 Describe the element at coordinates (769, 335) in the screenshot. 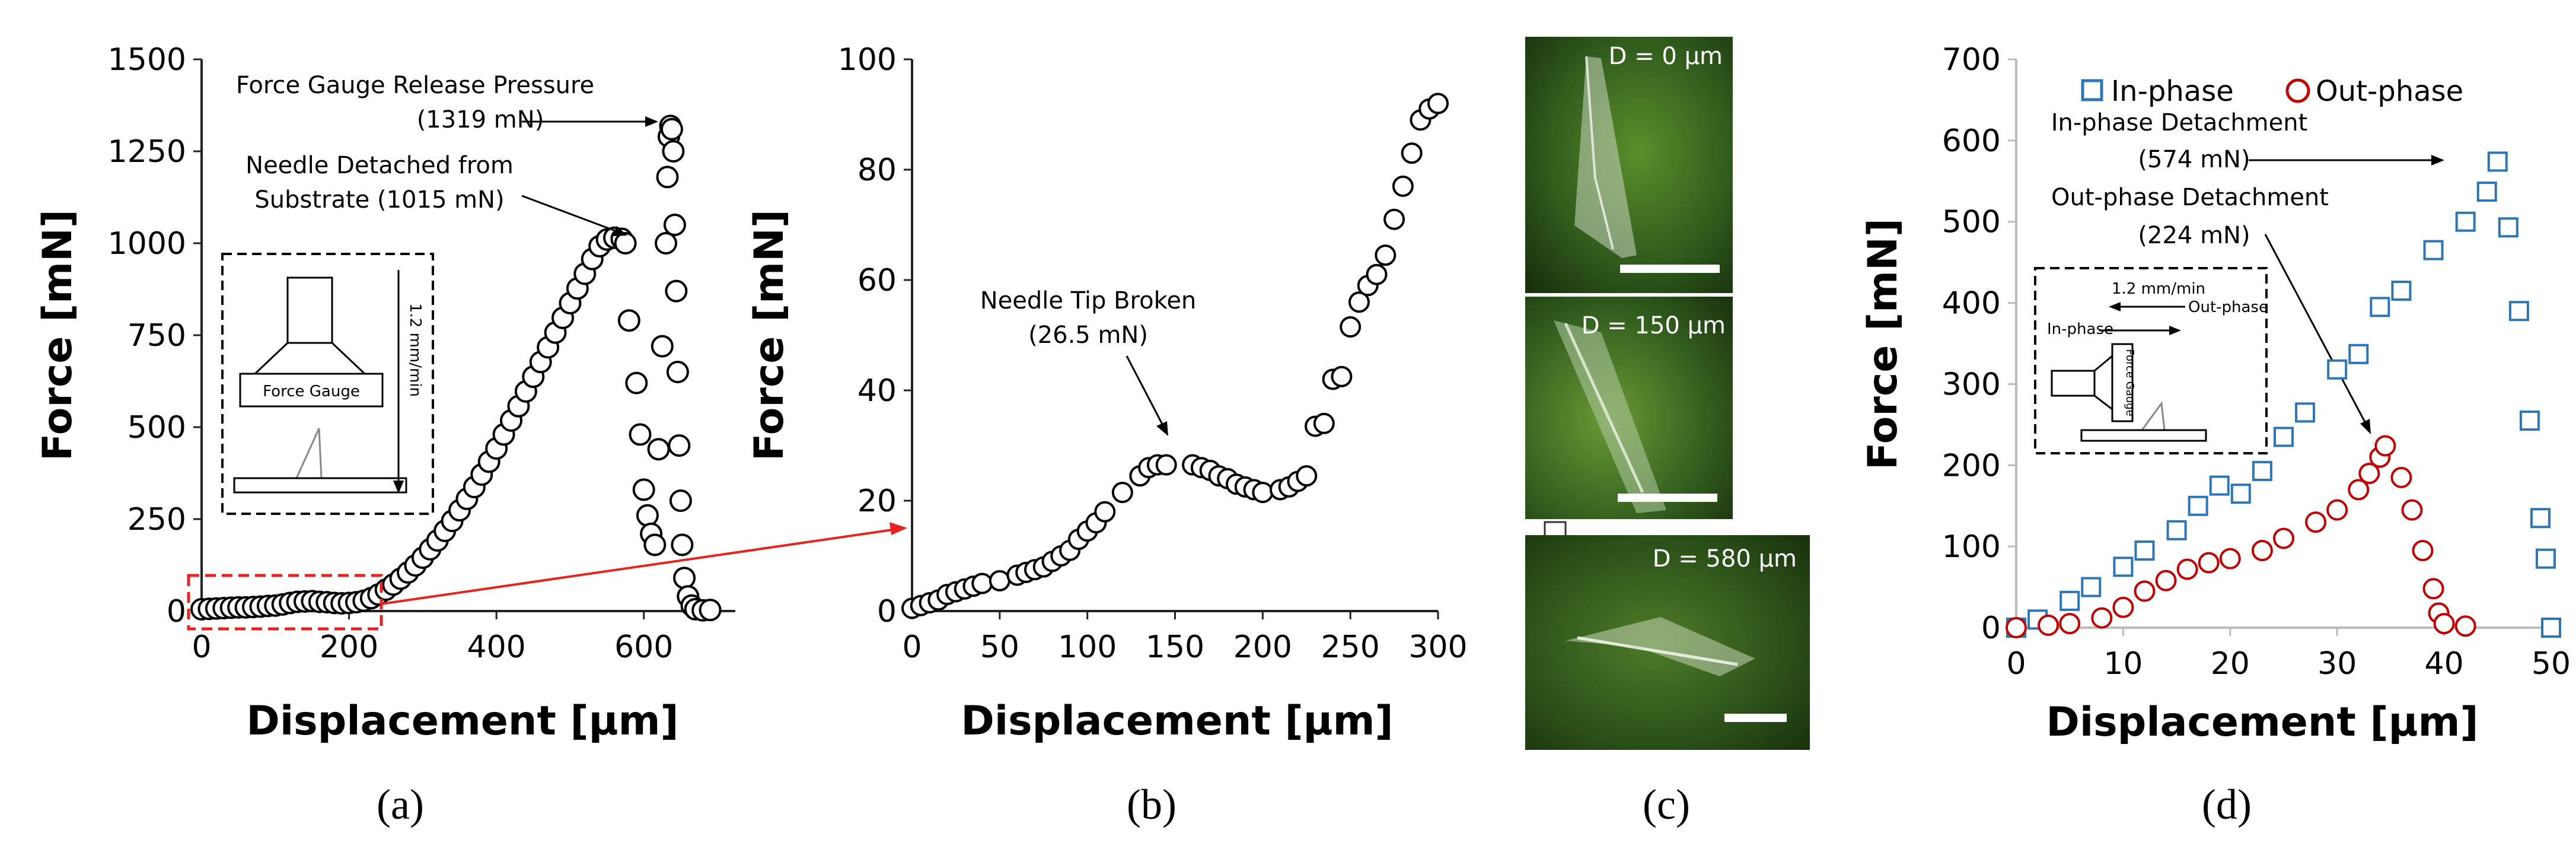

I see `chart-b-y-label: Force [mN]` at that location.